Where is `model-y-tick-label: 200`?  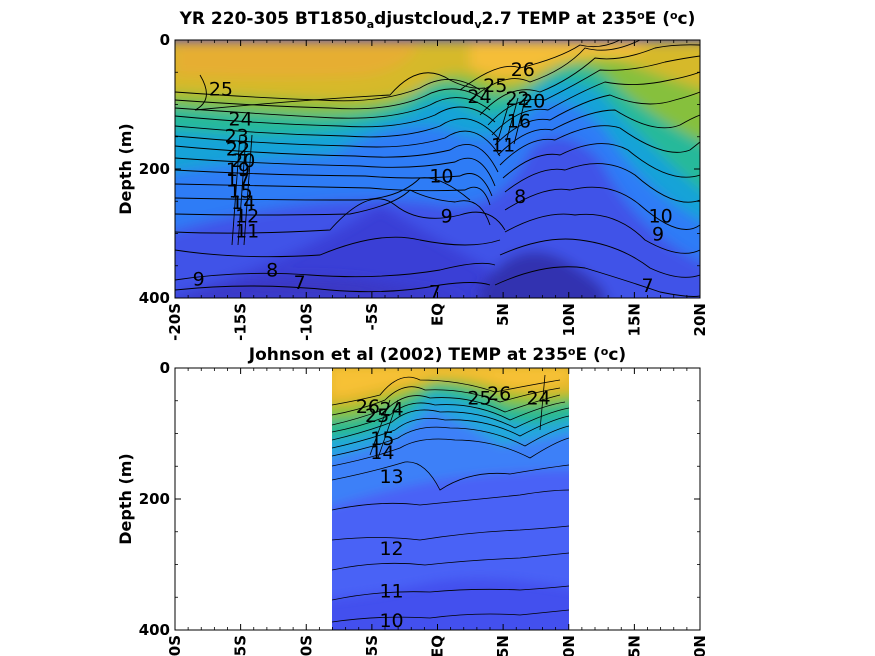 model-y-tick-label: 200 is located at coordinates (154, 169).